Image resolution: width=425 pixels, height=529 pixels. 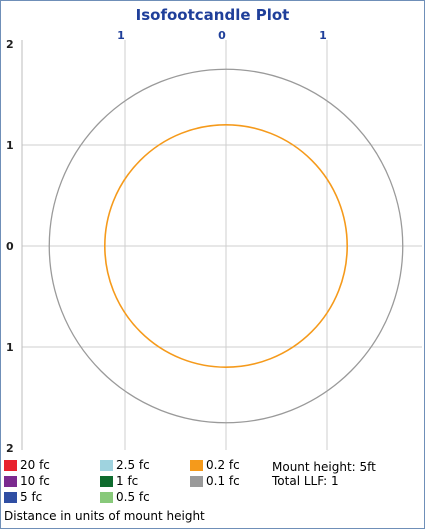 What do you see at coordinates (35, 481) in the screenshot?
I see `legend-label-10fc: 10 fc` at bounding box center [35, 481].